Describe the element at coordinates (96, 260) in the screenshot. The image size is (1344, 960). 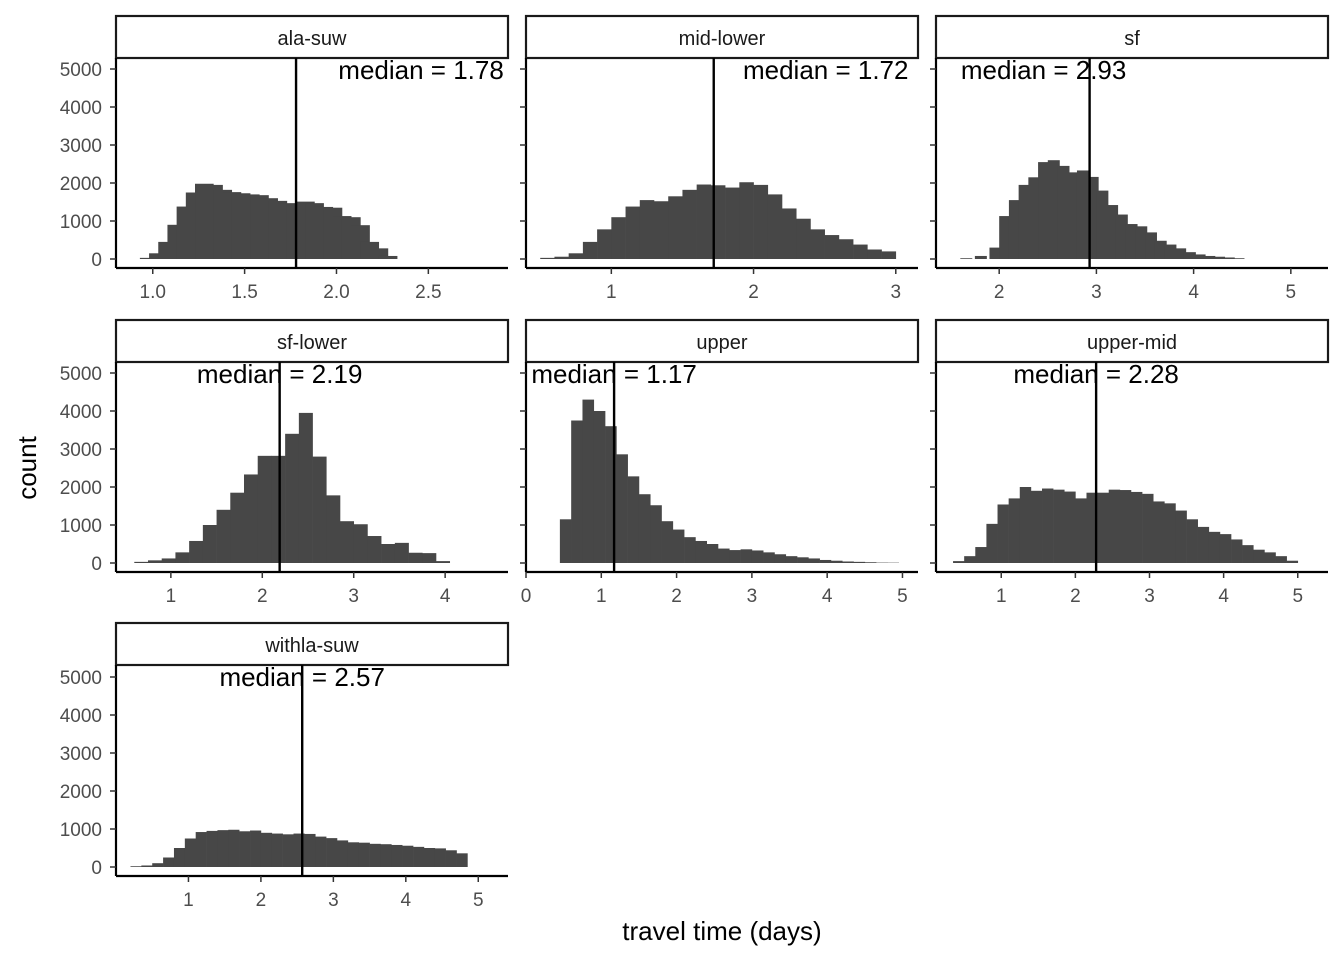
I see `y-tick-label: 0` at that location.